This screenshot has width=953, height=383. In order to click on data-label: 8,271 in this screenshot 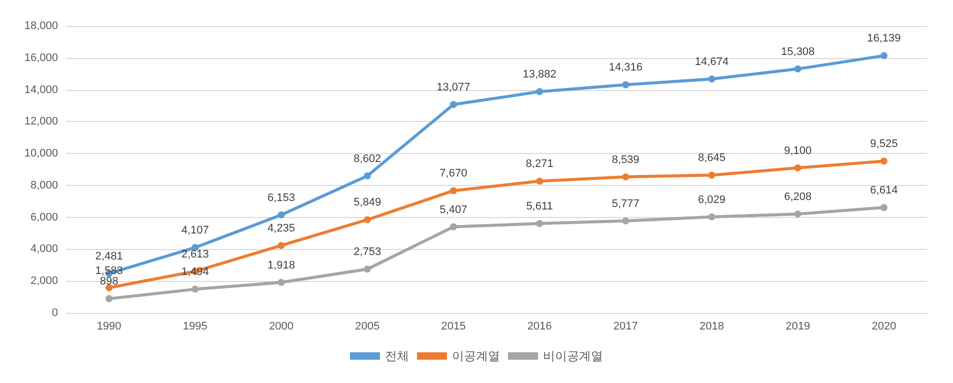, I will do `click(540, 164)`.